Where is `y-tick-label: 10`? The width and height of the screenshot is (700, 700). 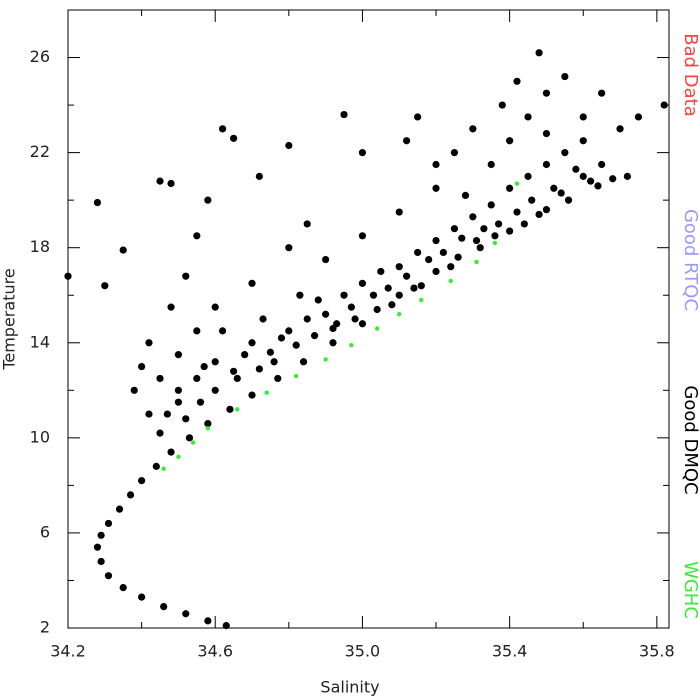
y-tick-label: 10 is located at coordinates (40, 436).